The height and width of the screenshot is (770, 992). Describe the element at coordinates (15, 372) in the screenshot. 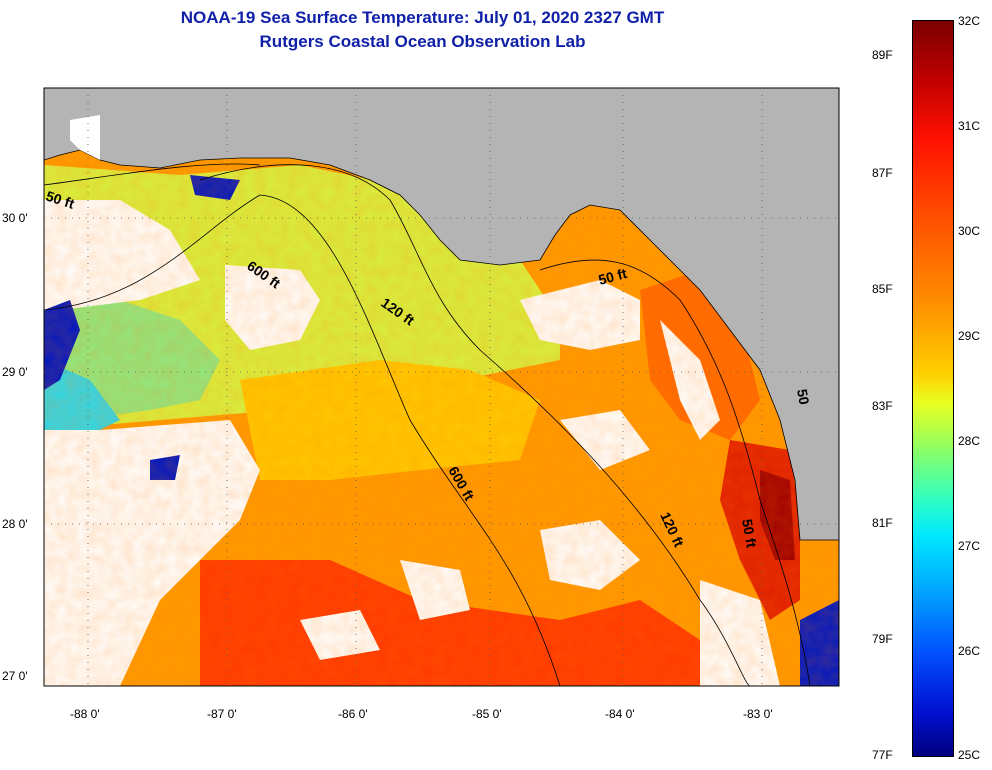

I see `lat-label-29: 29 0'` at that location.